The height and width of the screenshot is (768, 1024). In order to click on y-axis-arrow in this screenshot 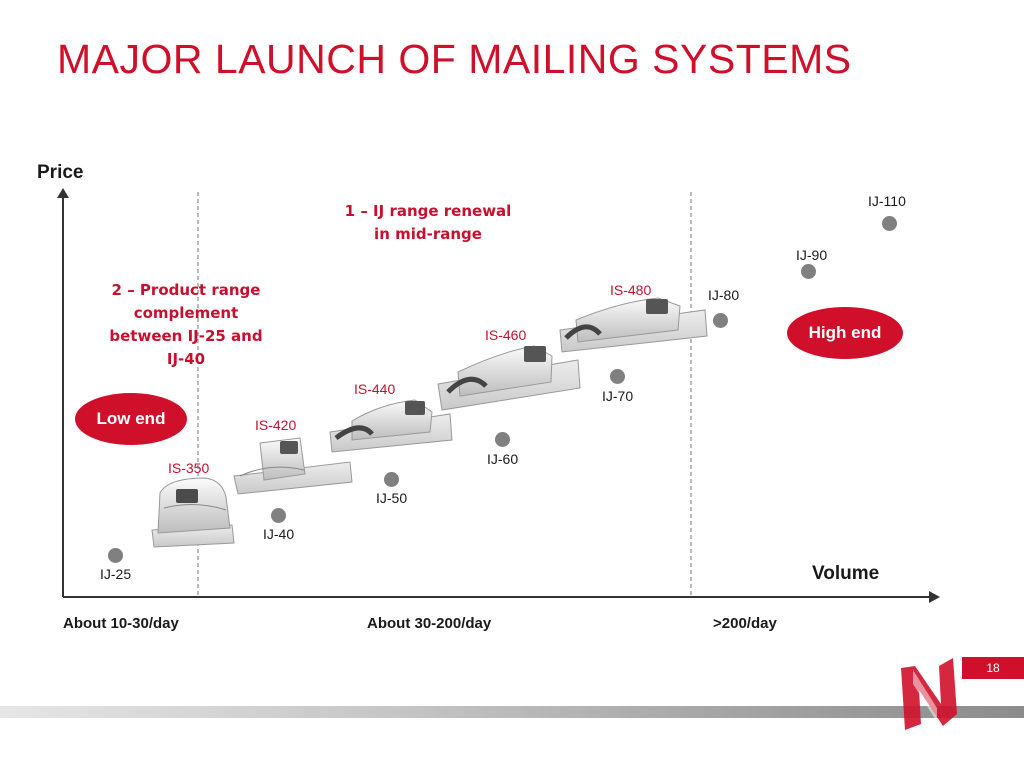, I will do `click(63, 193)`.